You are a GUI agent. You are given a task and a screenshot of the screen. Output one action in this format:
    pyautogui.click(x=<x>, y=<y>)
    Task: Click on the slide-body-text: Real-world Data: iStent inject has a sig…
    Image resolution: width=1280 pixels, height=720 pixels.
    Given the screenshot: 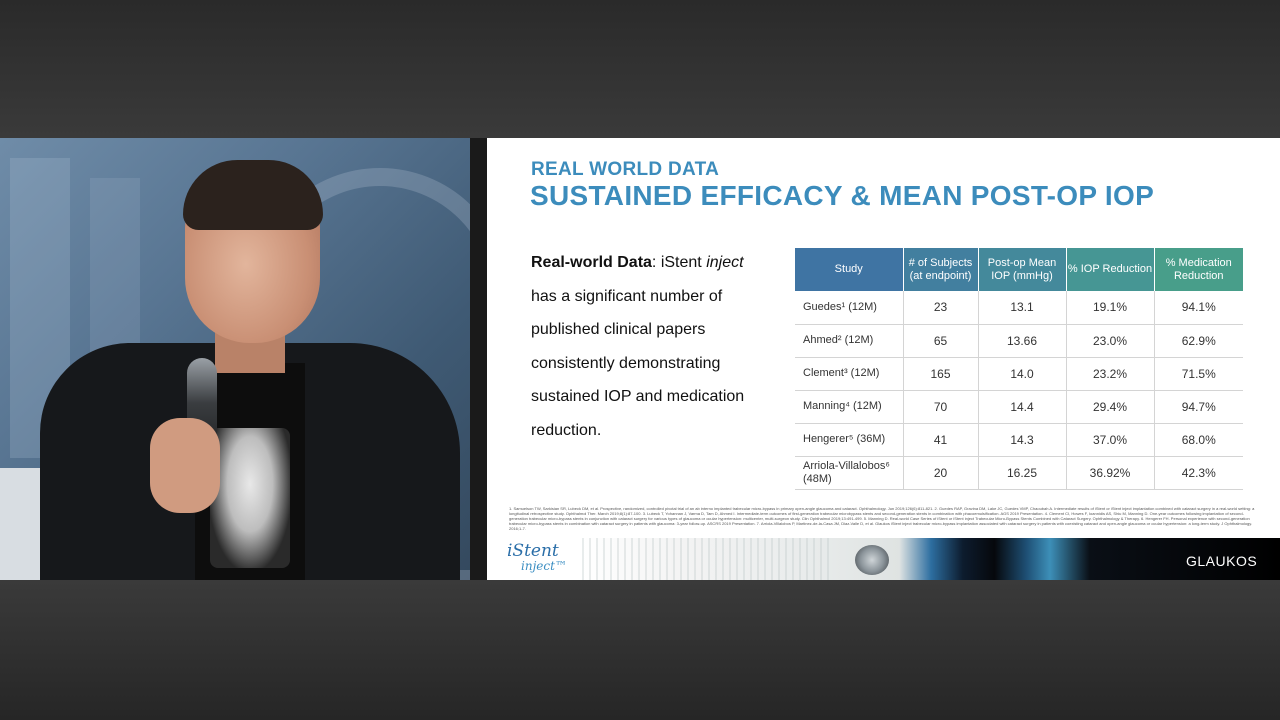 What is the action you would take?
    pyautogui.click(x=646, y=347)
    